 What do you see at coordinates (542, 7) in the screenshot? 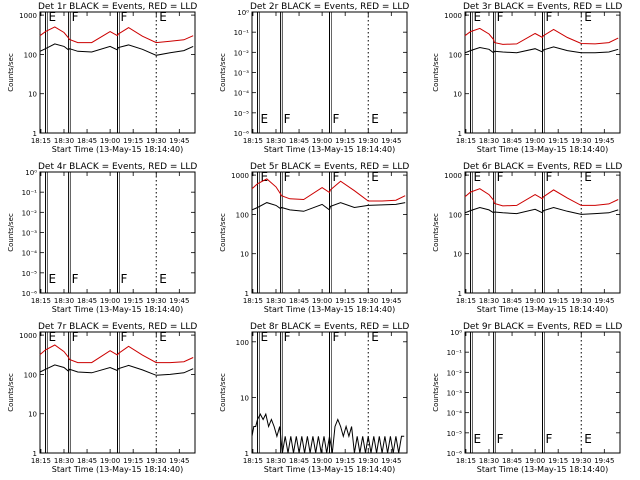
I see `chart-title: Det 3r BLACK = Events, RED = LLD` at bounding box center [542, 7].